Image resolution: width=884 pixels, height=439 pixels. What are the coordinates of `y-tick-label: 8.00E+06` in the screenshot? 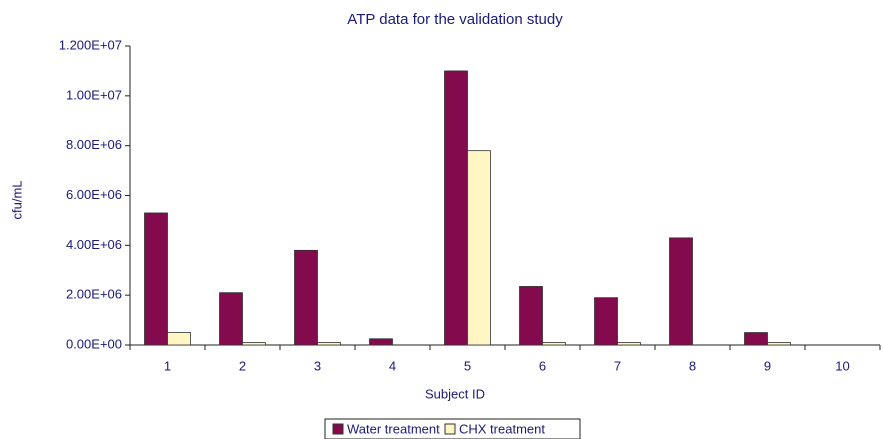 It's located at (94, 144).